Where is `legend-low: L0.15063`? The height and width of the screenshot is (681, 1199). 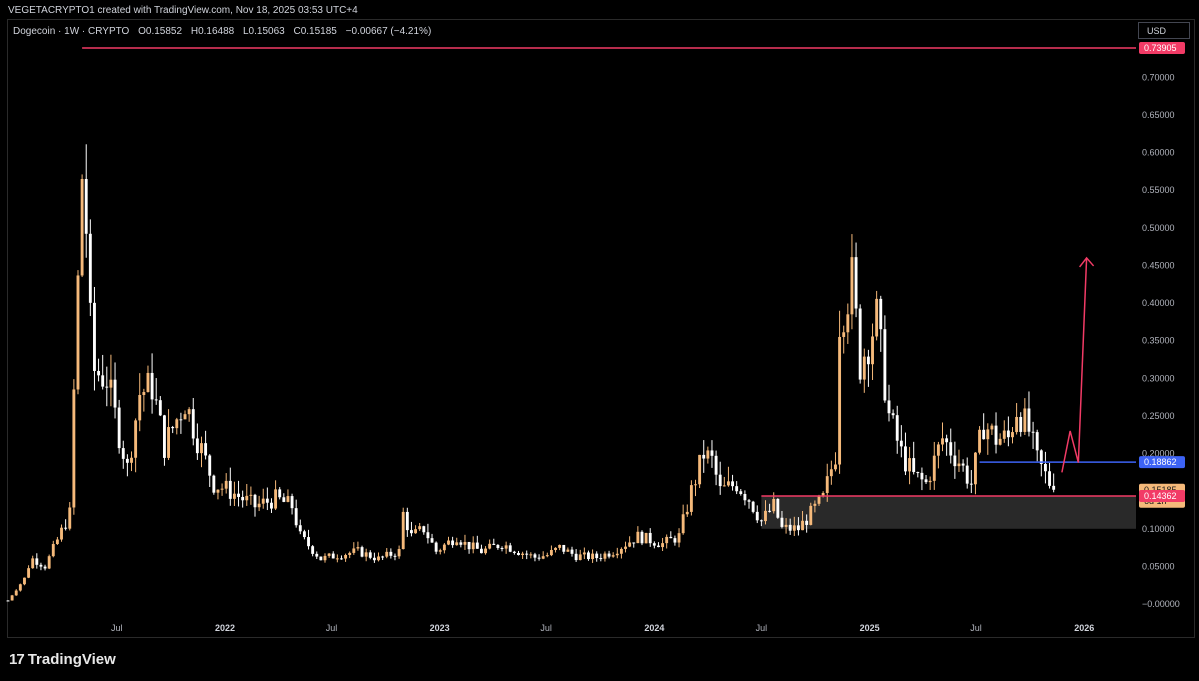
legend-low: L0.15063 is located at coordinates (264, 31).